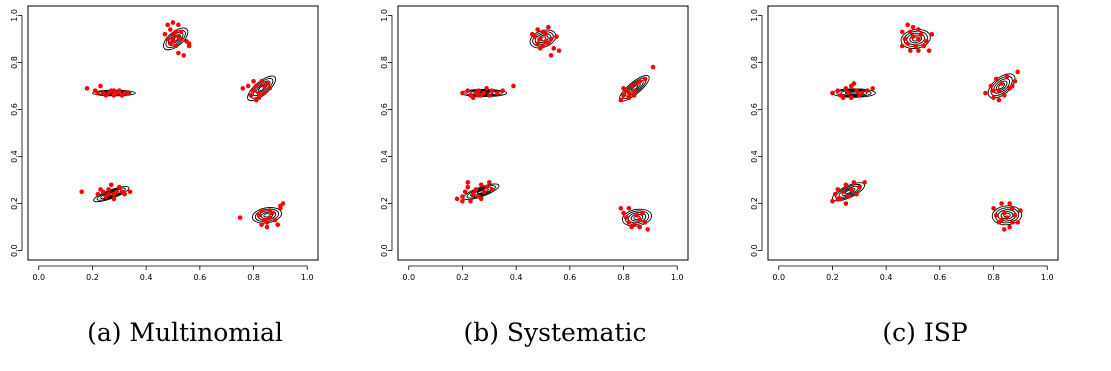 The height and width of the screenshot is (371, 1111). I want to click on y-tick-label: 0.2, so click(384, 203).